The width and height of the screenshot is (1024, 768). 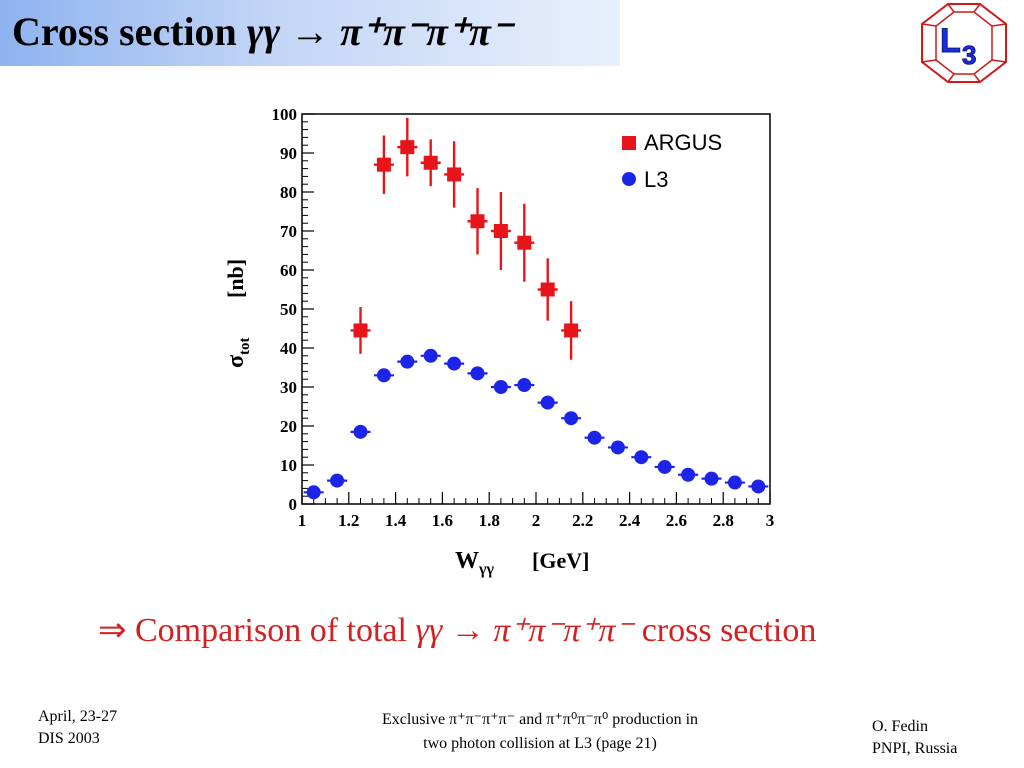 I want to click on y-tick-label: 30, so click(x=288, y=387).